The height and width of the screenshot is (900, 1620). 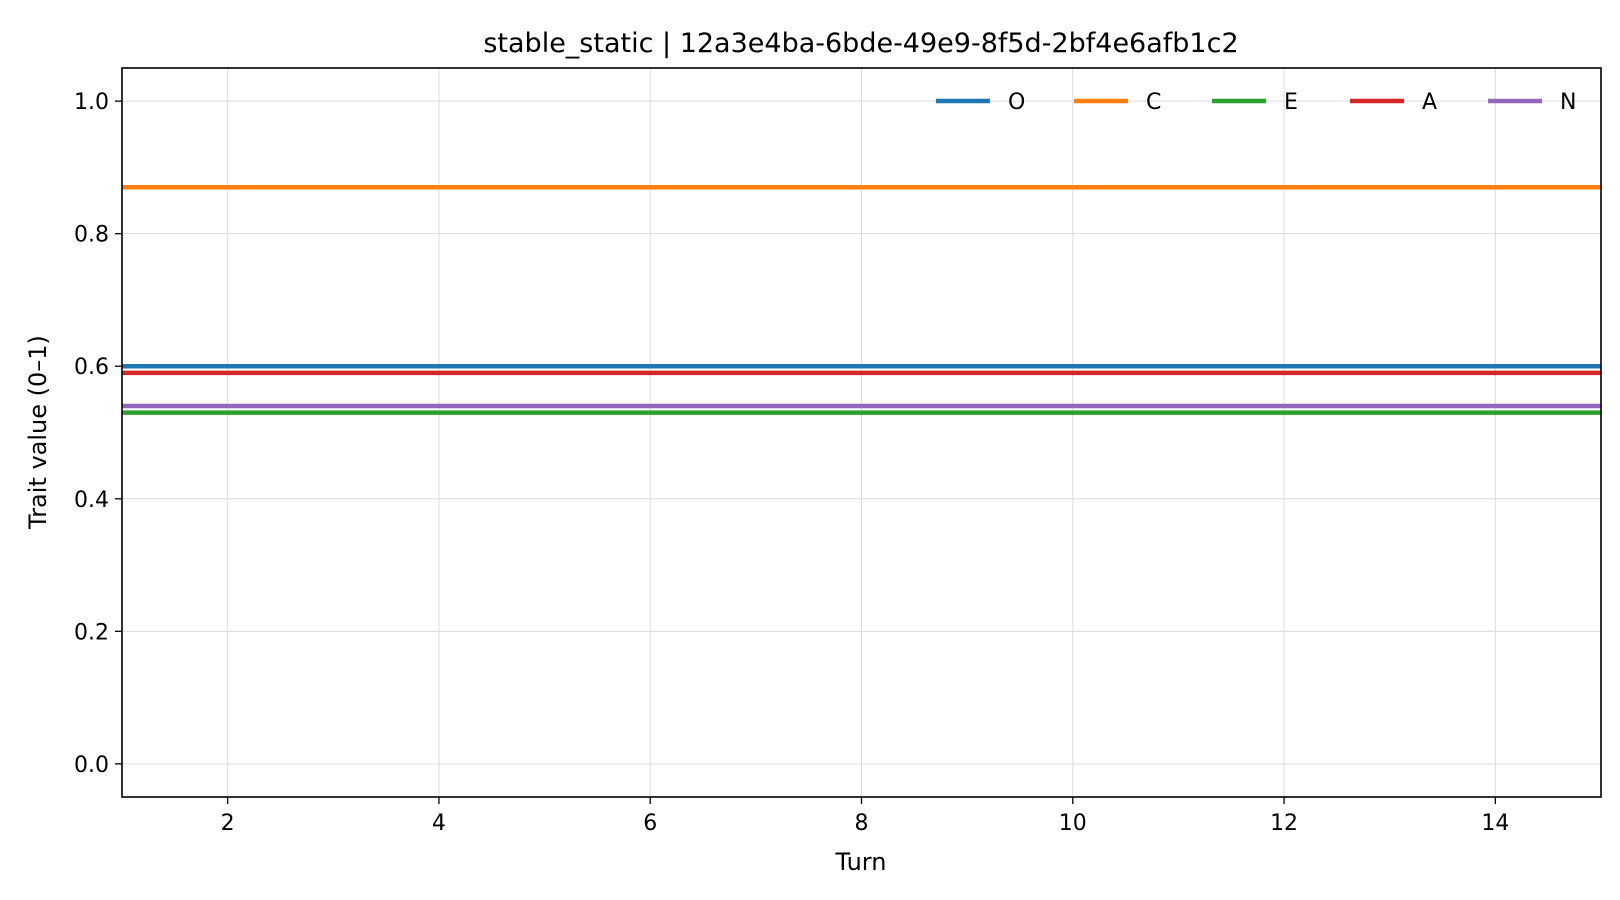 What do you see at coordinates (1016, 102) in the screenshot?
I see `legend-label-o: O` at bounding box center [1016, 102].